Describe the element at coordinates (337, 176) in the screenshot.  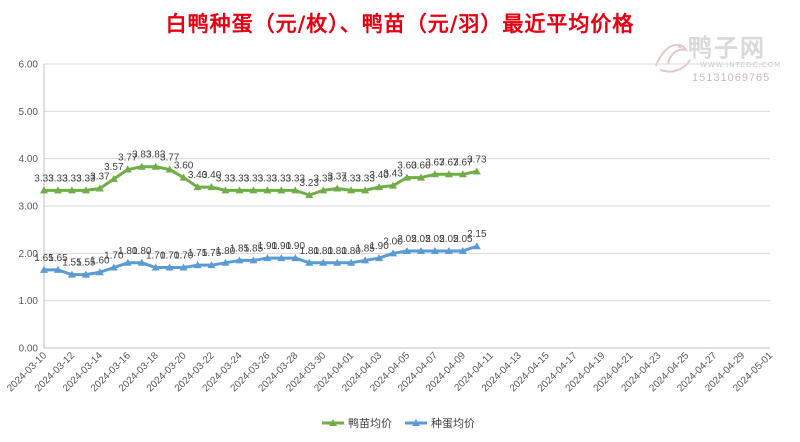
I see `data-label: 3.37` at that location.